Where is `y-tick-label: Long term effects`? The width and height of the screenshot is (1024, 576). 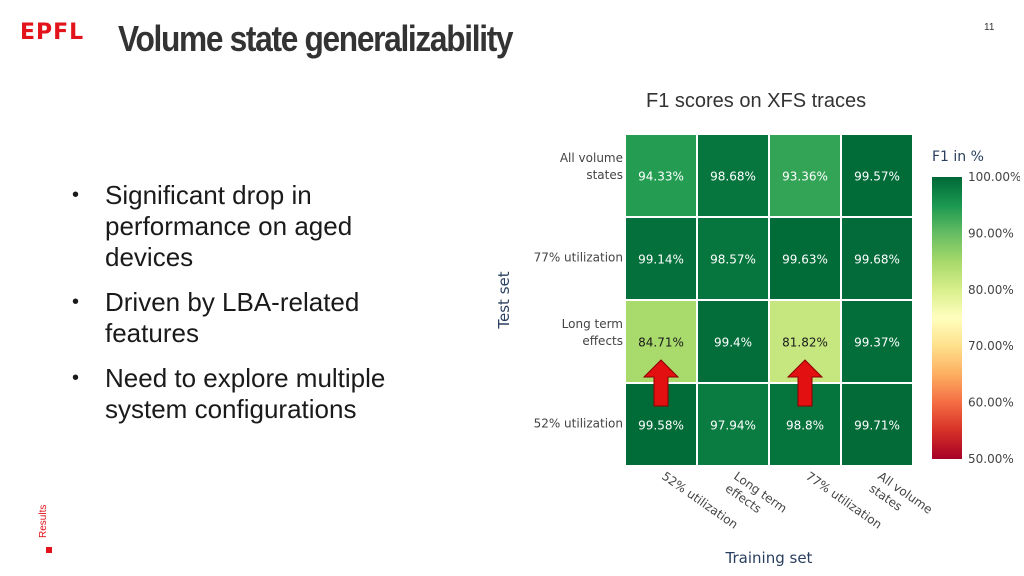
y-tick-label: Long term effects is located at coordinates (592, 332).